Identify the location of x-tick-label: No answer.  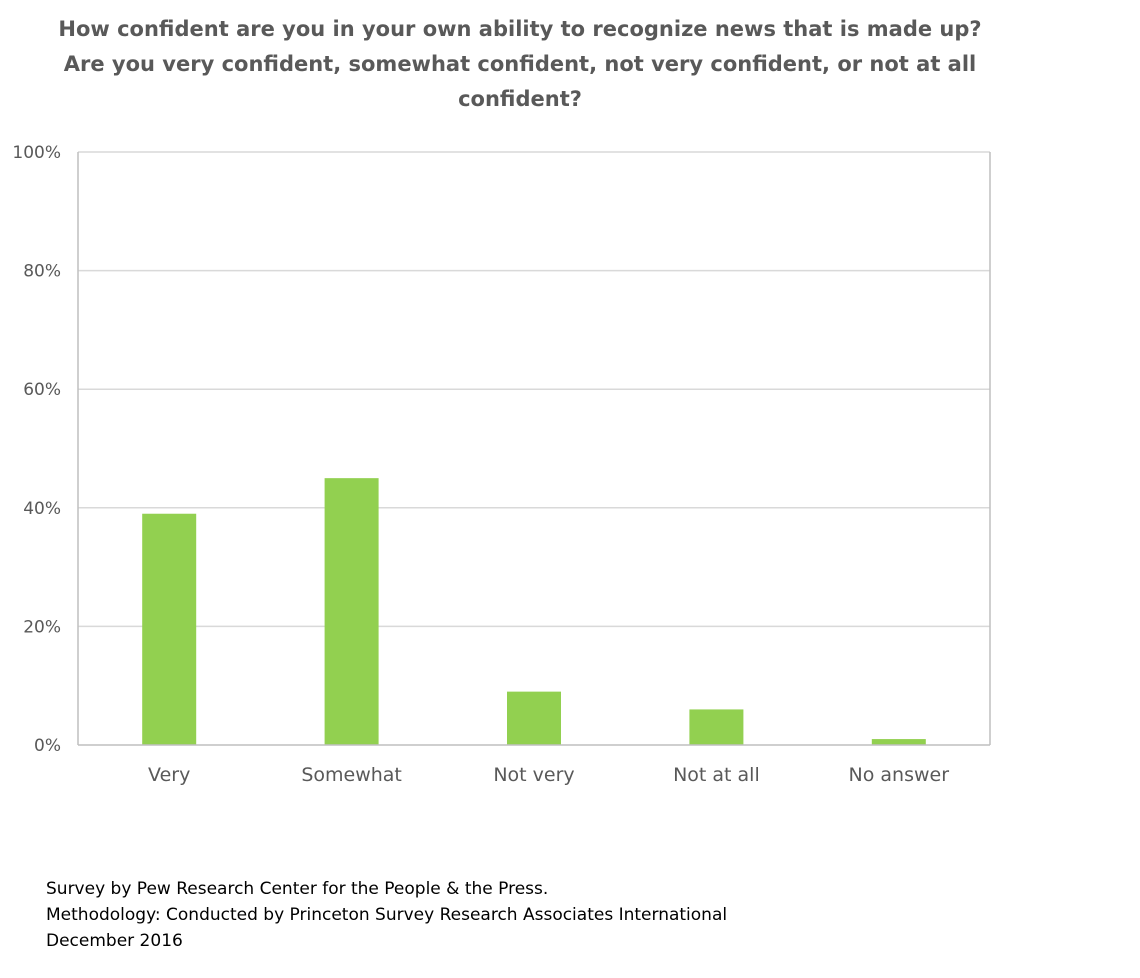
(899, 775).